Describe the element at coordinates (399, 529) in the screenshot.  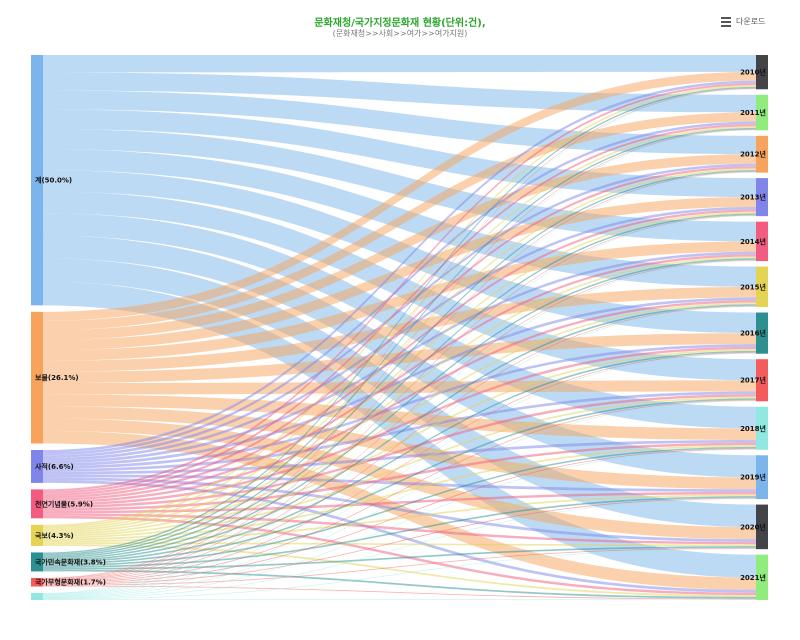
I see `link-천연기념물-2020년` at that location.